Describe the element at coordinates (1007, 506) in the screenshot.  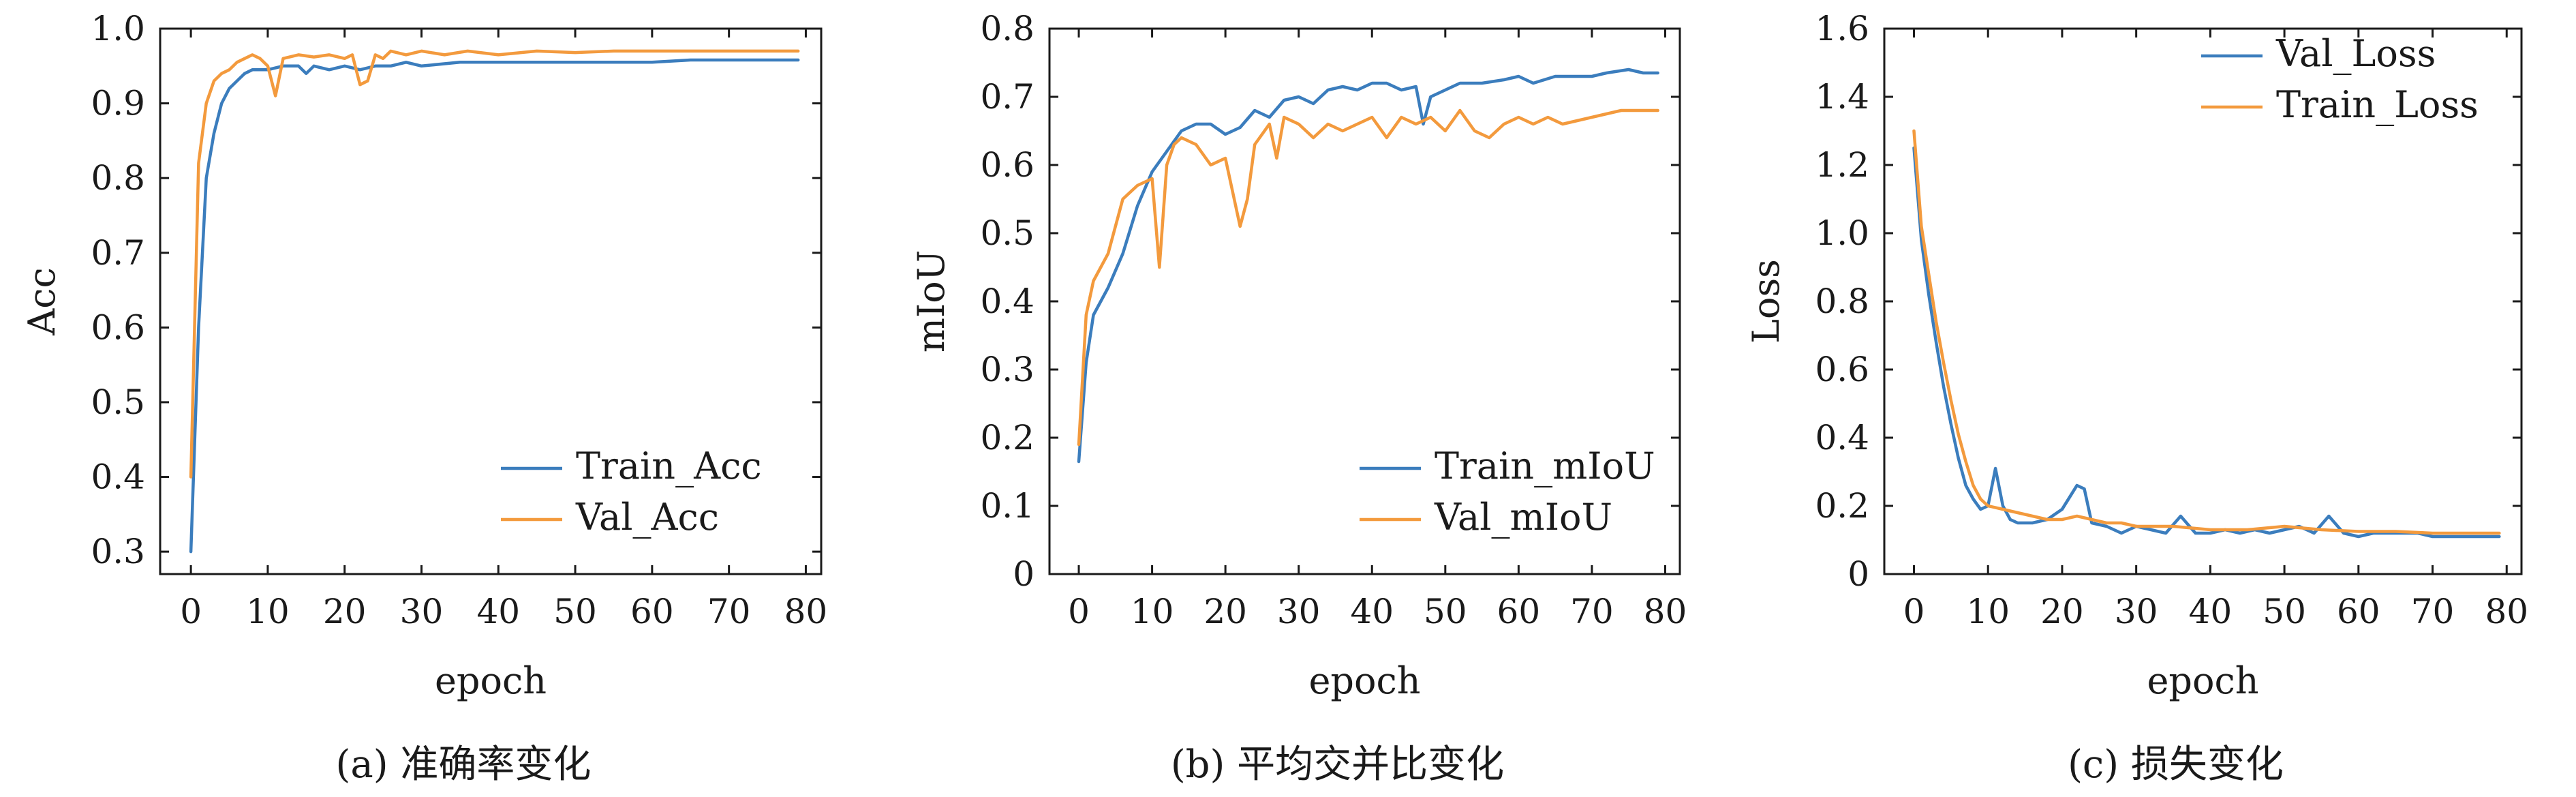
I see `y-tick-label: 0.1` at that location.